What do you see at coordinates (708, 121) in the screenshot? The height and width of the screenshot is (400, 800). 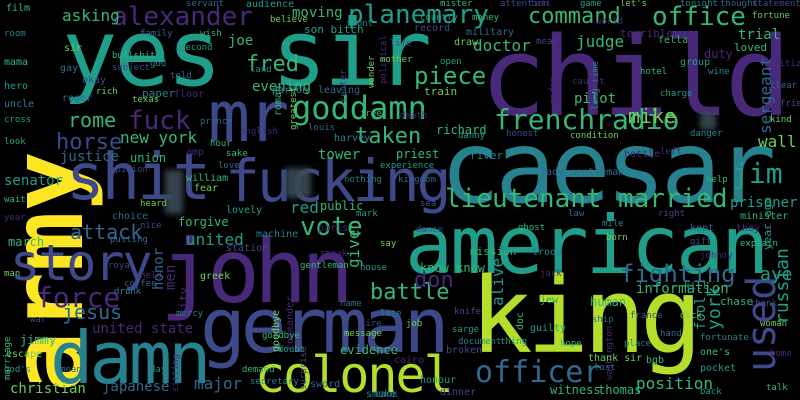 I see `censor-blur` at bounding box center [708, 121].